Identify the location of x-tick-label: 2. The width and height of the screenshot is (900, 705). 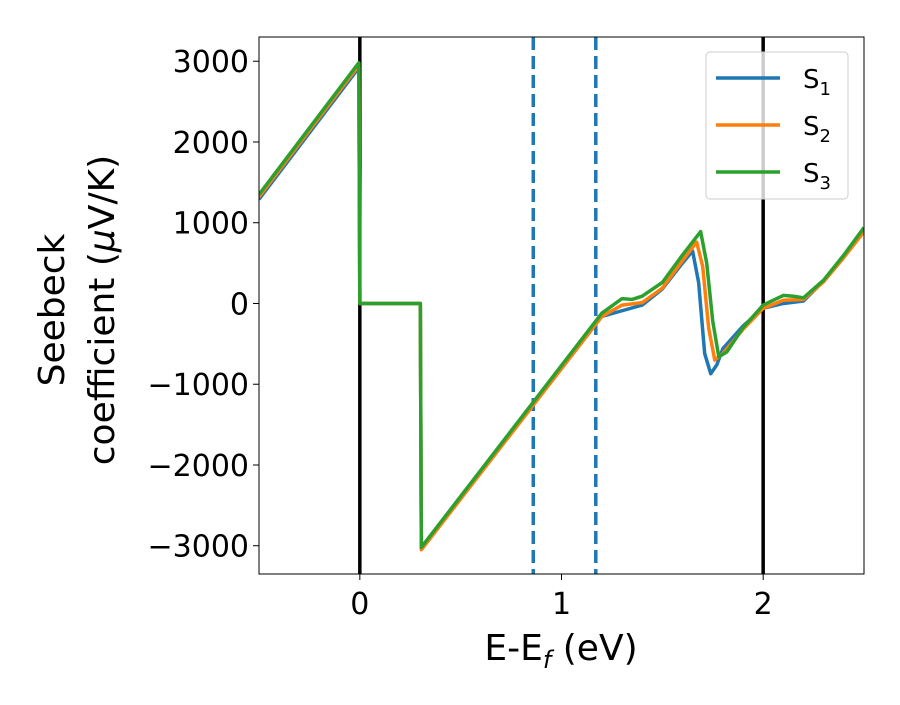
(763, 604).